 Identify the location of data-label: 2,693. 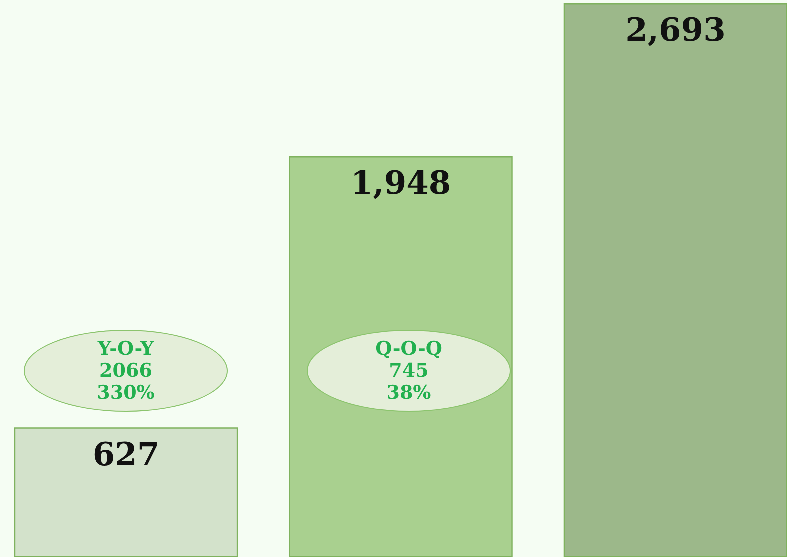
(676, 30).